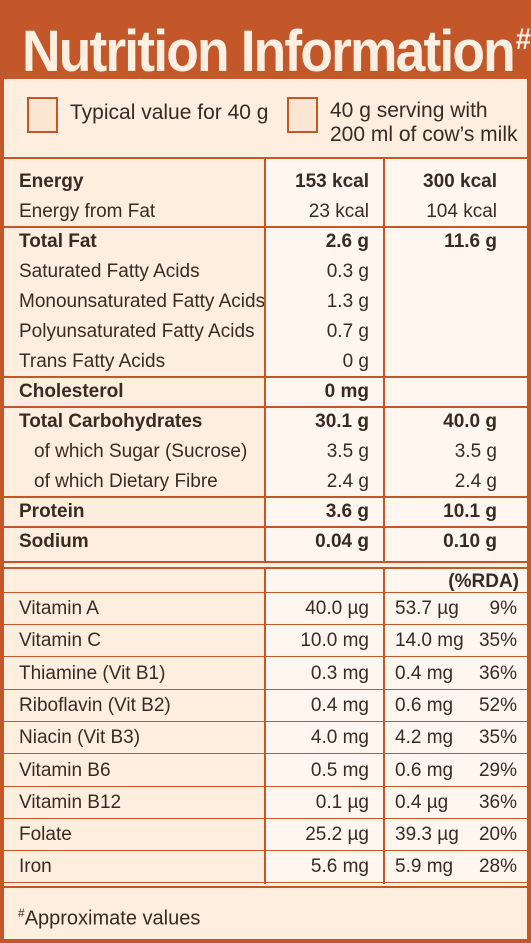 The image size is (531, 943). Describe the element at coordinates (332, 181) in the screenshot. I see `row-value-serving: 153 kcal` at that location.